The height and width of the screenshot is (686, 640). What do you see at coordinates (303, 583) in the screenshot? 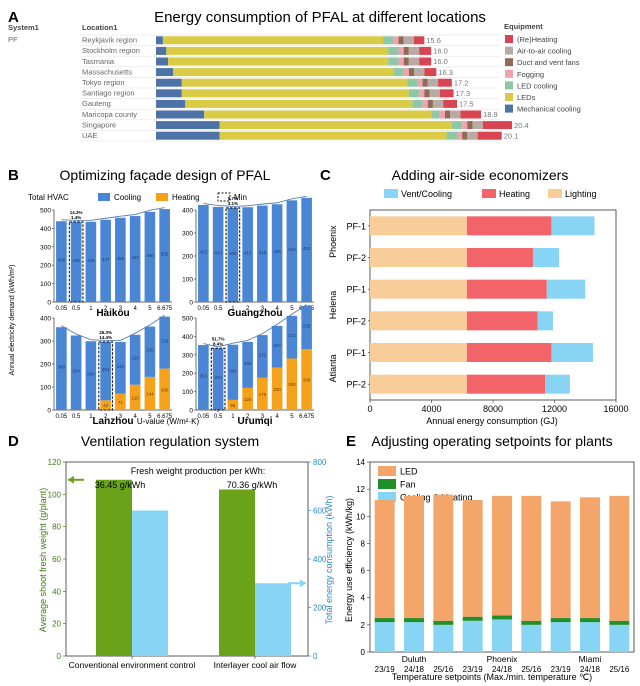
I see `right-axis-arrow-head` at bounding box center [303, 583].